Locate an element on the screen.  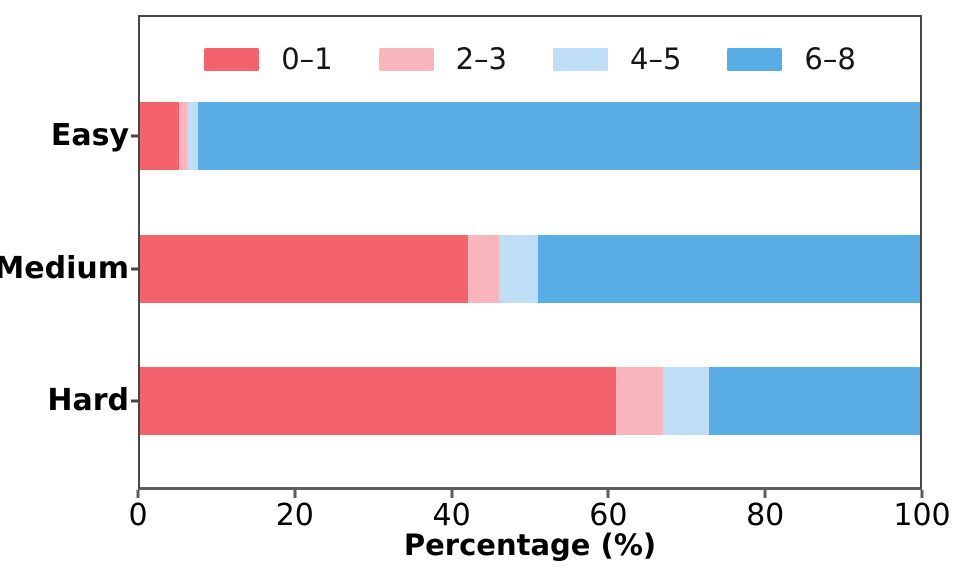
legend-item-0-1: 0–1 is located at coordinates (268, 59).